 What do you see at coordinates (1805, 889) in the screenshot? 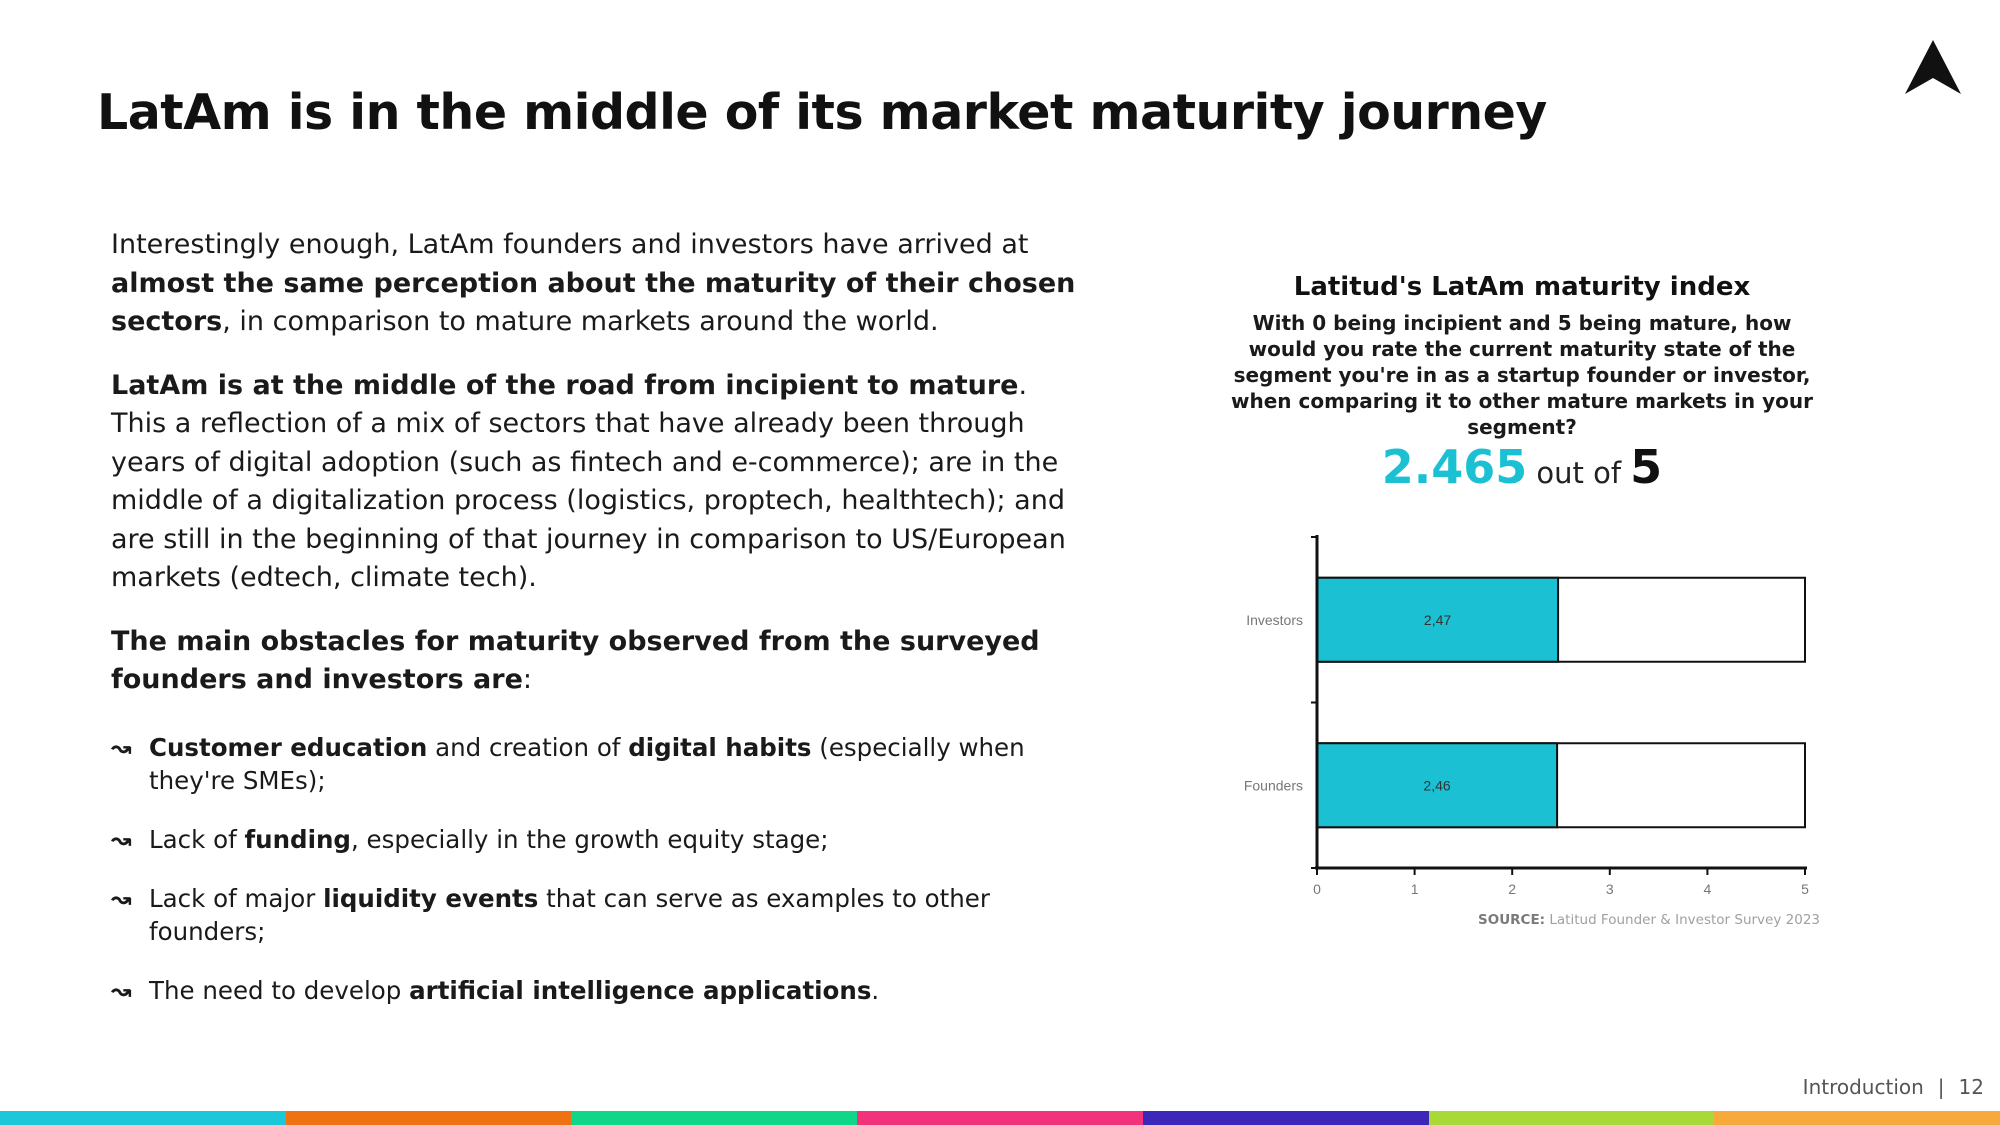
I see `x-tick-label-5: 5` at bounding box center [1805, 889].